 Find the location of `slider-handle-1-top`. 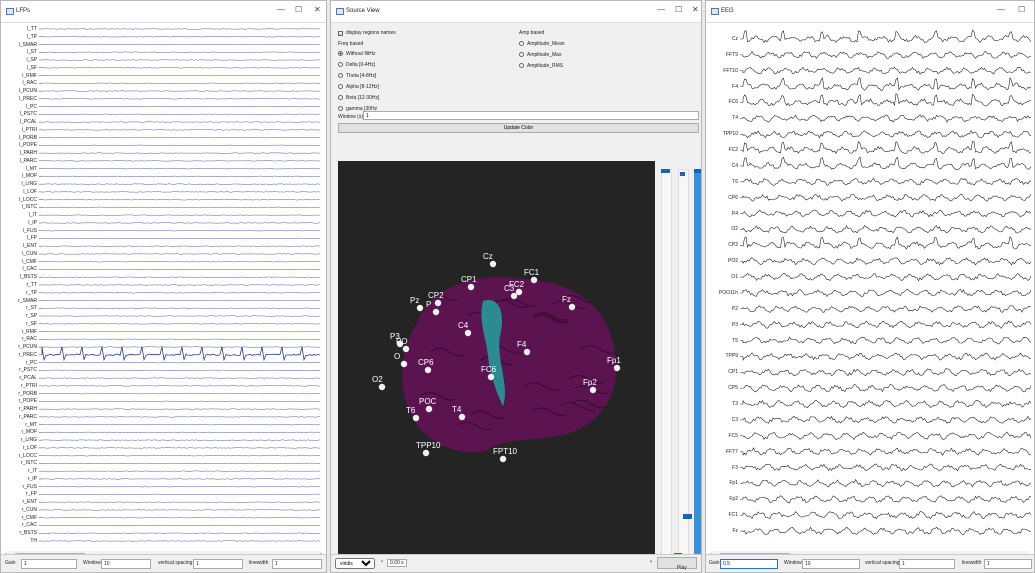

slider-handle-1-top is located at coordinates (665, 171).